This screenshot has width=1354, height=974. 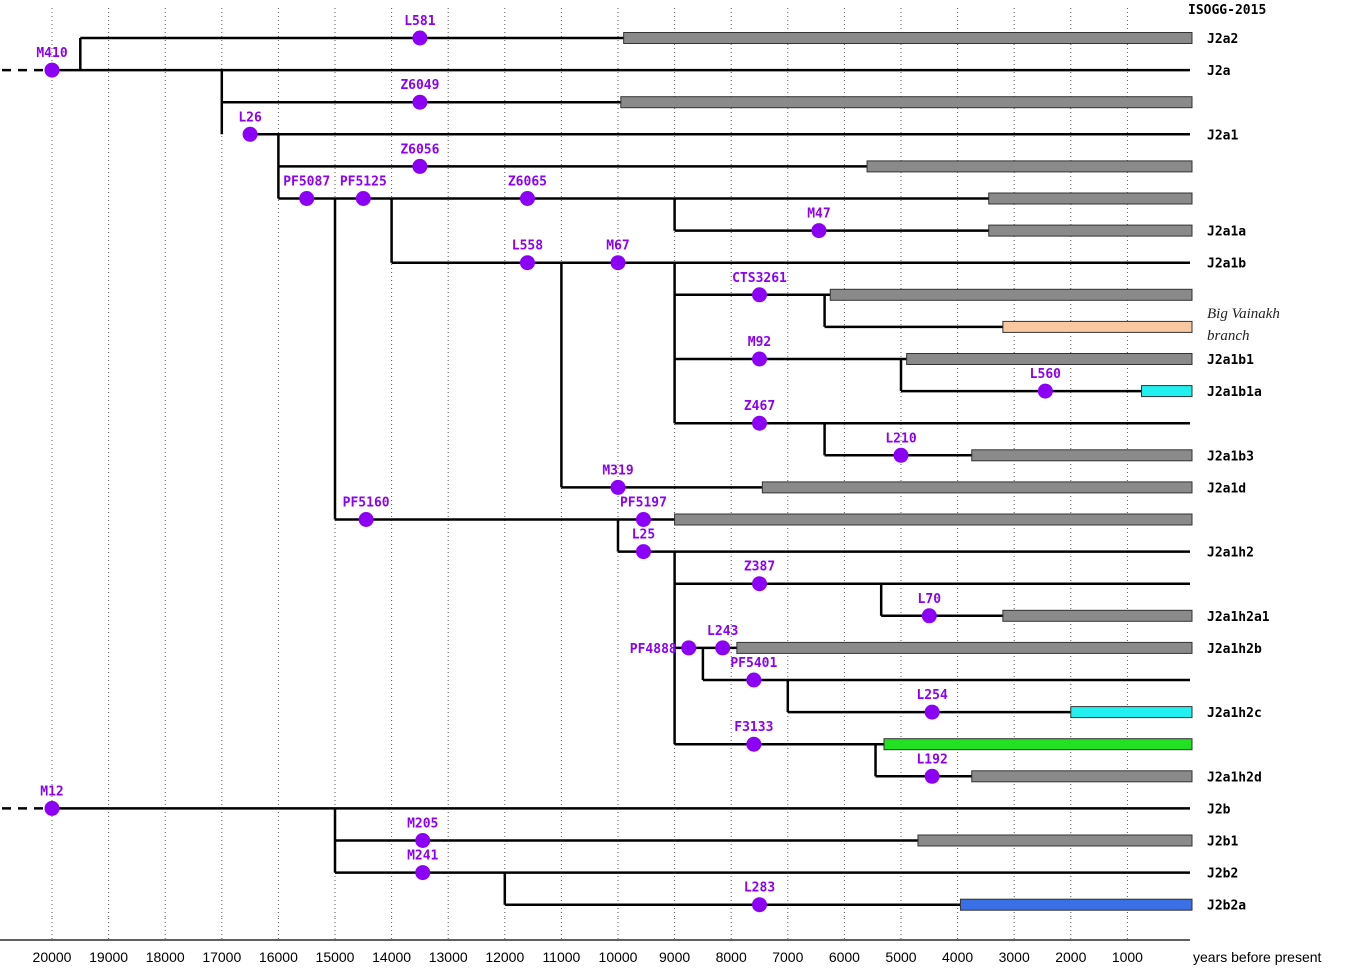 I want to click on snp-label-m241: M241, so click(x=422, y=856).